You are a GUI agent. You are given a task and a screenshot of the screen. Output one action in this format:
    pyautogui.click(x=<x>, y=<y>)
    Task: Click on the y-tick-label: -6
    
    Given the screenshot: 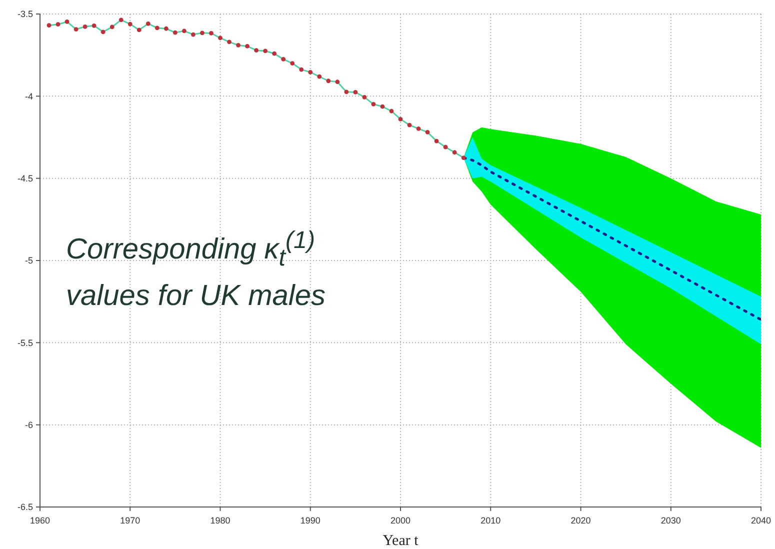 What is the action you would take?
    pyautogui.click(x=28, y=425)
    